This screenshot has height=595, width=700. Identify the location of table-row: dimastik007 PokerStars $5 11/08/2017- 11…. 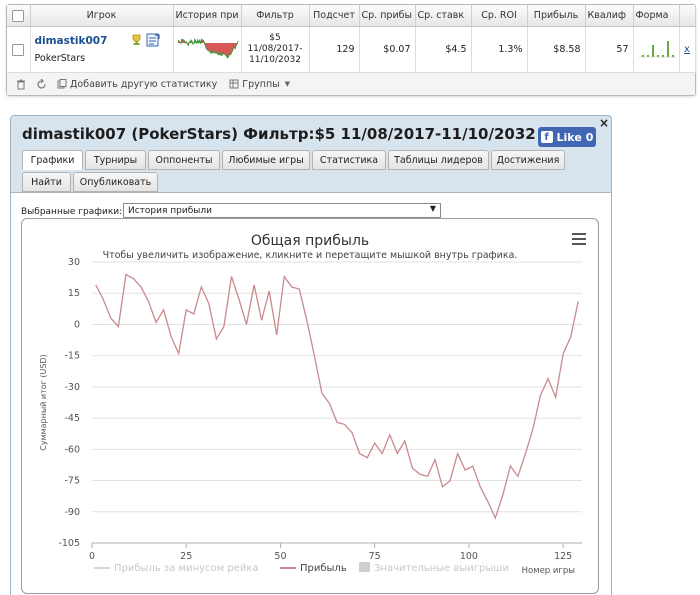
(351, 49).